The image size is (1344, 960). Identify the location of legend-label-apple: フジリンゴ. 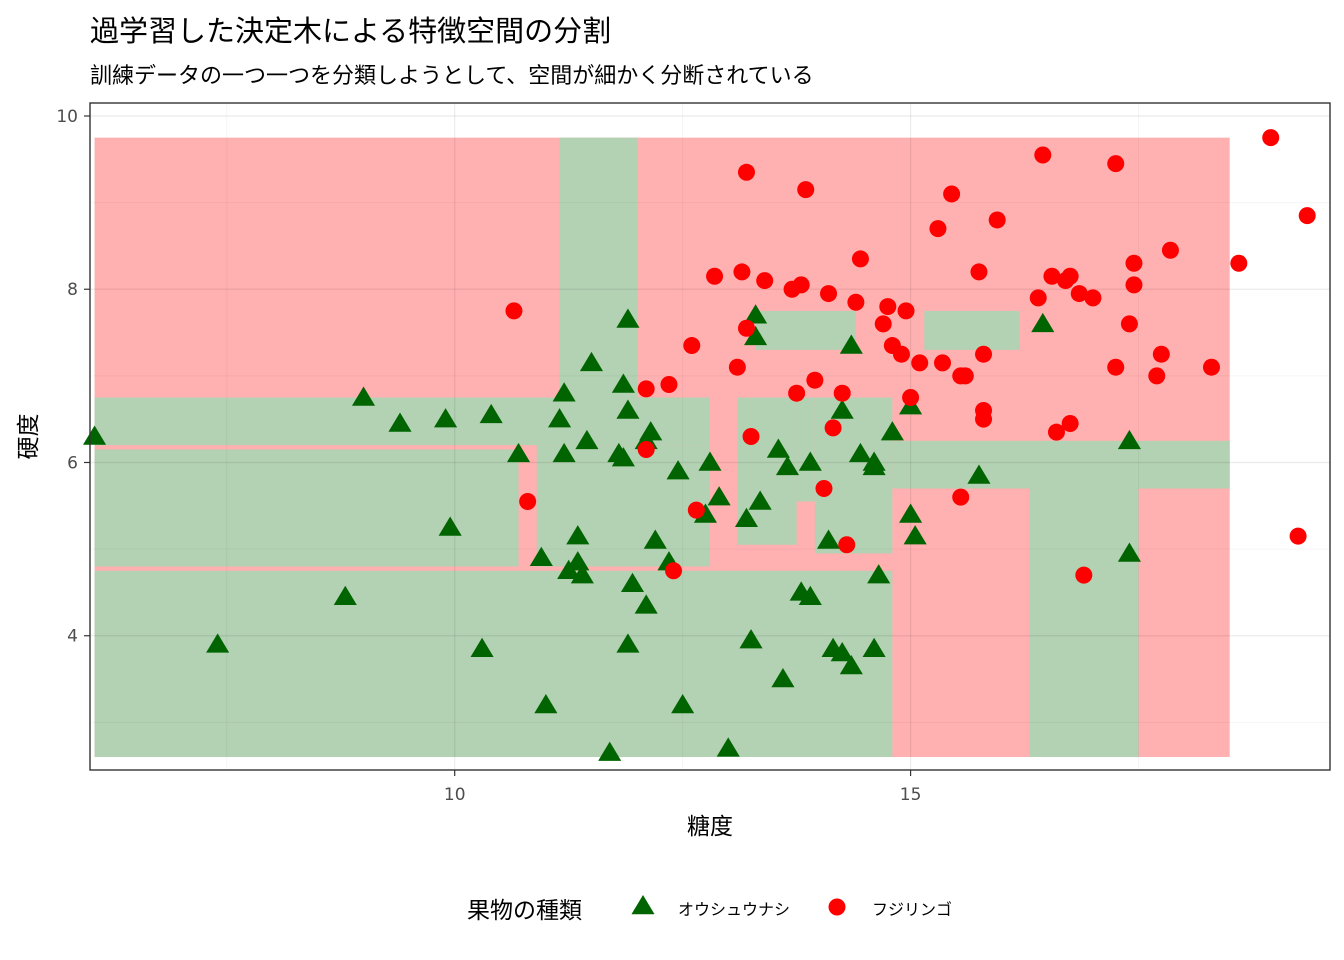
(912, 909).